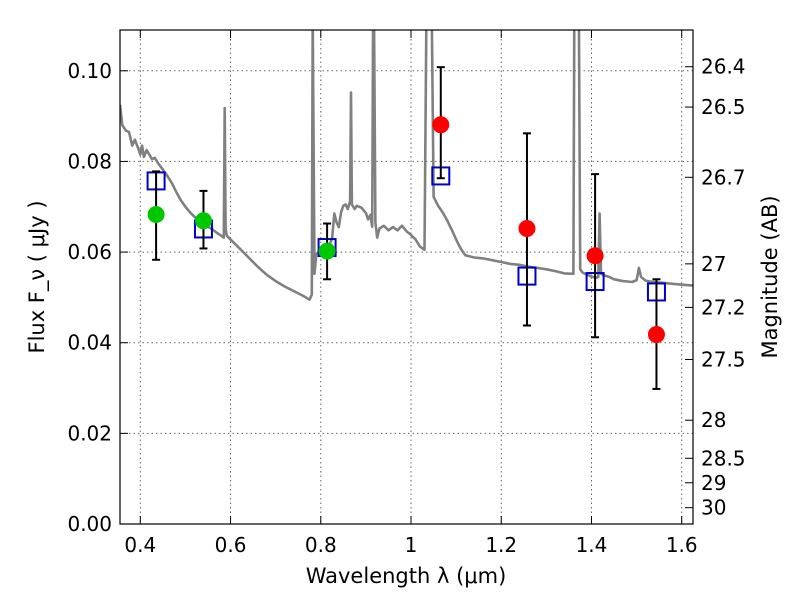 This screenshot has height=605, width=800. What do you see at coordinates (592, 545) in the screenshot?
I see `x-tick-label: 1.4` at bounding box center [592, 545].